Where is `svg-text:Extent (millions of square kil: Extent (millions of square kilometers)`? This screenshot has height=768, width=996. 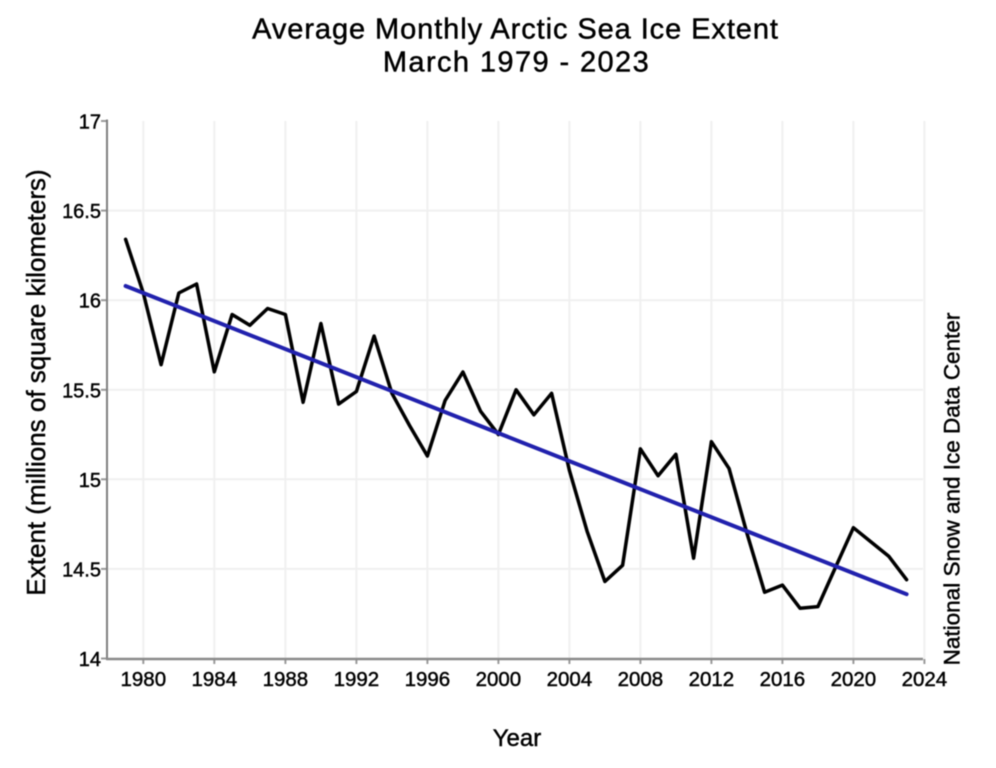 svg-text:Extent (millions of square kil: Extent (millions of square kilometers) is located at coordinates (36, 382).